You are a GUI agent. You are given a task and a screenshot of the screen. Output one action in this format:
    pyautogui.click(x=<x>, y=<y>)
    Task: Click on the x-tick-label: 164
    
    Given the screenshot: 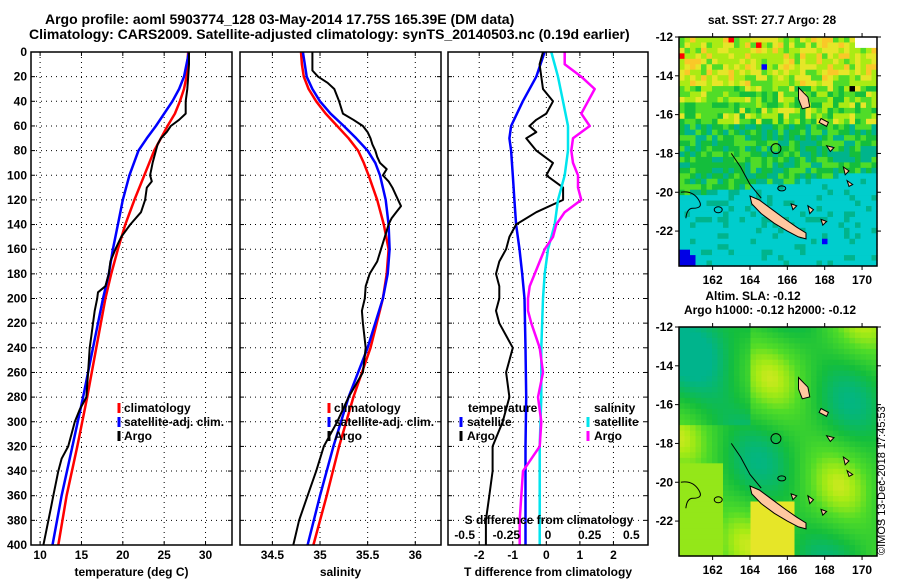 What is the action you would take?
    pyautogui.click(x=750, y=570)
    